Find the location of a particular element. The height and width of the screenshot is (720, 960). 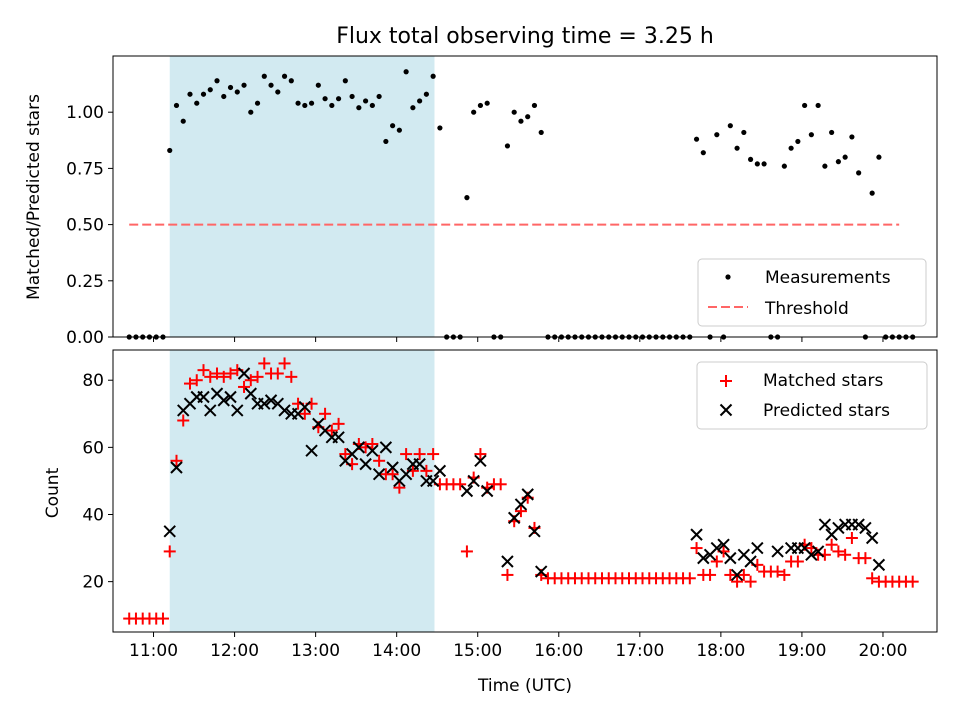

legend-matched-label: Matched stars is located at coordinates (823, 381).